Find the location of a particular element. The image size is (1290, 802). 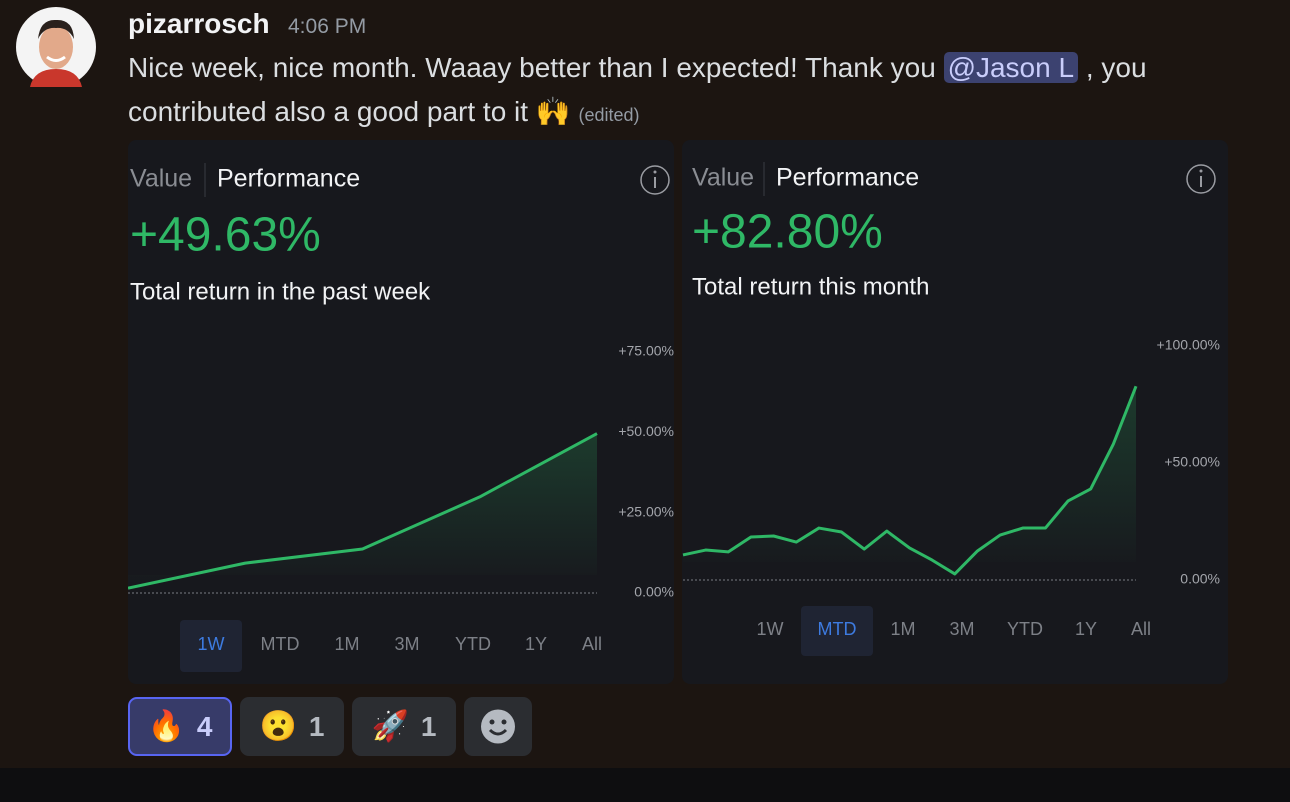

y-tick-label: +25.00% is located at coordinates (646, 511).